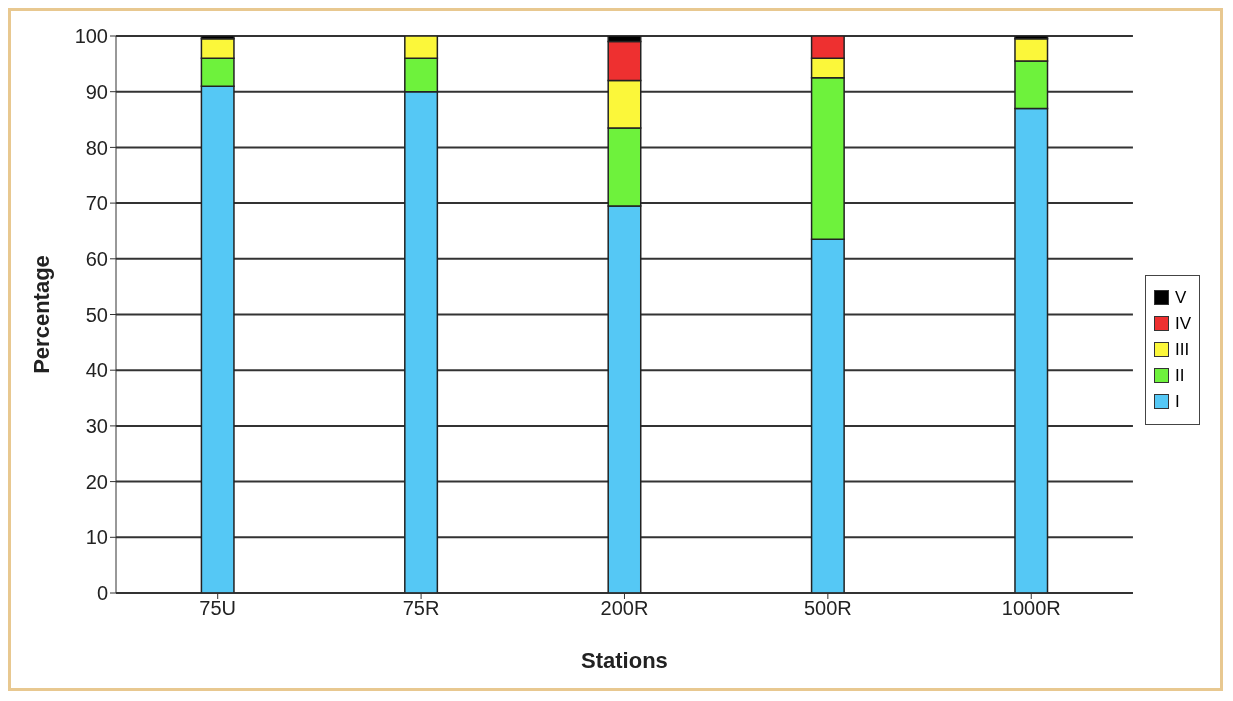 This screenshot has width=1233, height=701. What do you see at coordinates (827, 608) in the screenshot?
I see `x-tick-label: 500R` at bounding box center [827, 608].